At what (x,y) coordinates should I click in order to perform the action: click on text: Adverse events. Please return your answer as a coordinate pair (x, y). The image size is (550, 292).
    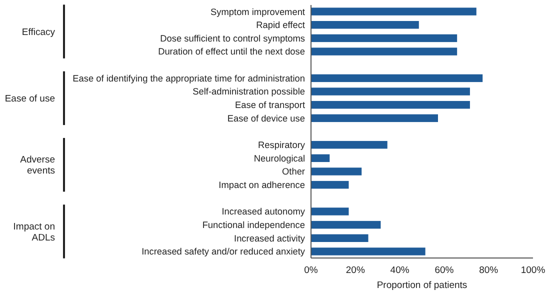
    Looking at the image, I should click on (38, 165).